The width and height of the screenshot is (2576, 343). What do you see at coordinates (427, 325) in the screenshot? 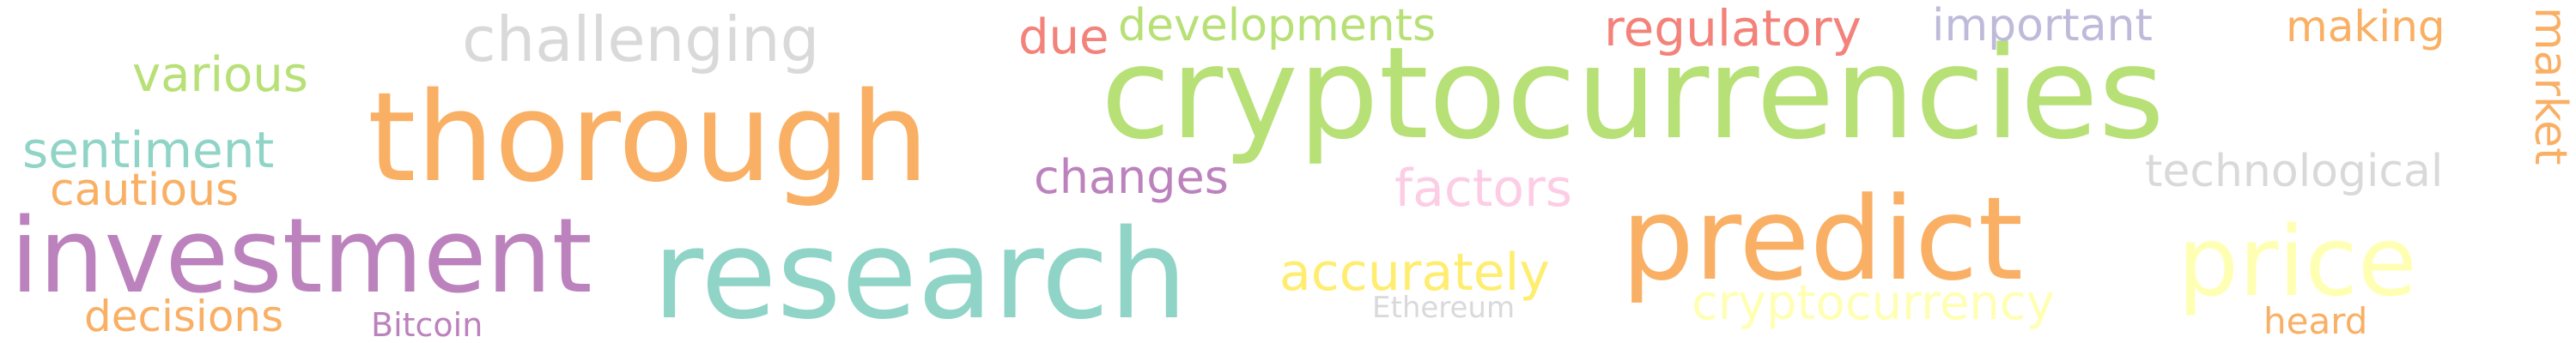
I see `word-Bitcoin: Bitcoin` at bounding box center [427, 325].